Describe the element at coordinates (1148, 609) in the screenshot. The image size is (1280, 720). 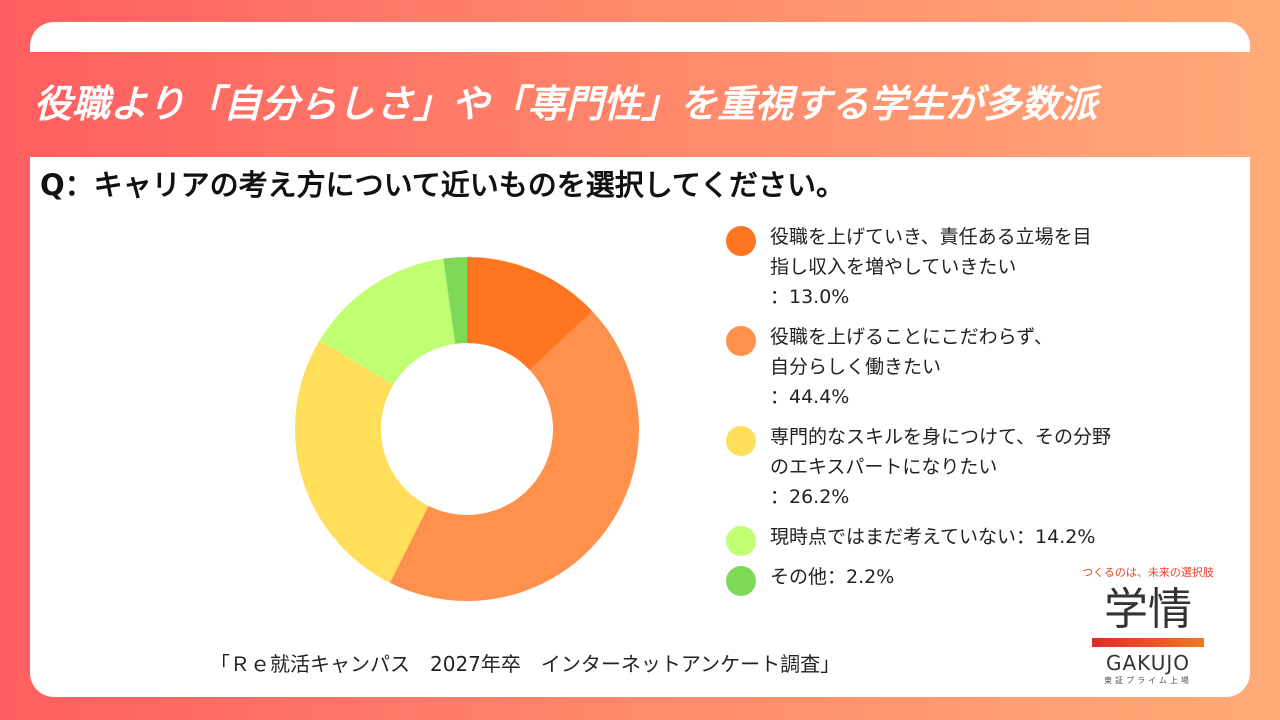
I see `logo-name-jp: 学情` at that location.